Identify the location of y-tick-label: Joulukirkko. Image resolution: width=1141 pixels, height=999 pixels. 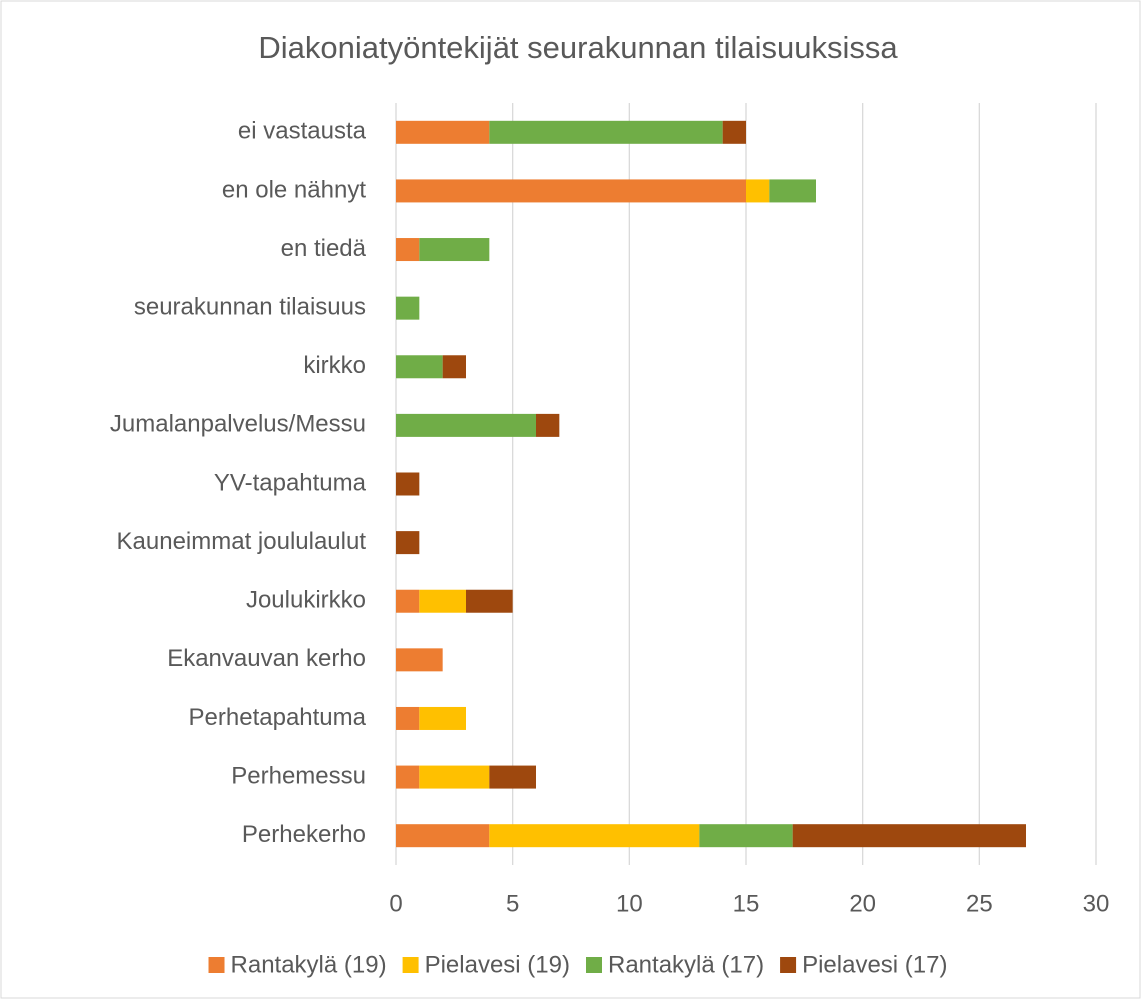
(306, 600).